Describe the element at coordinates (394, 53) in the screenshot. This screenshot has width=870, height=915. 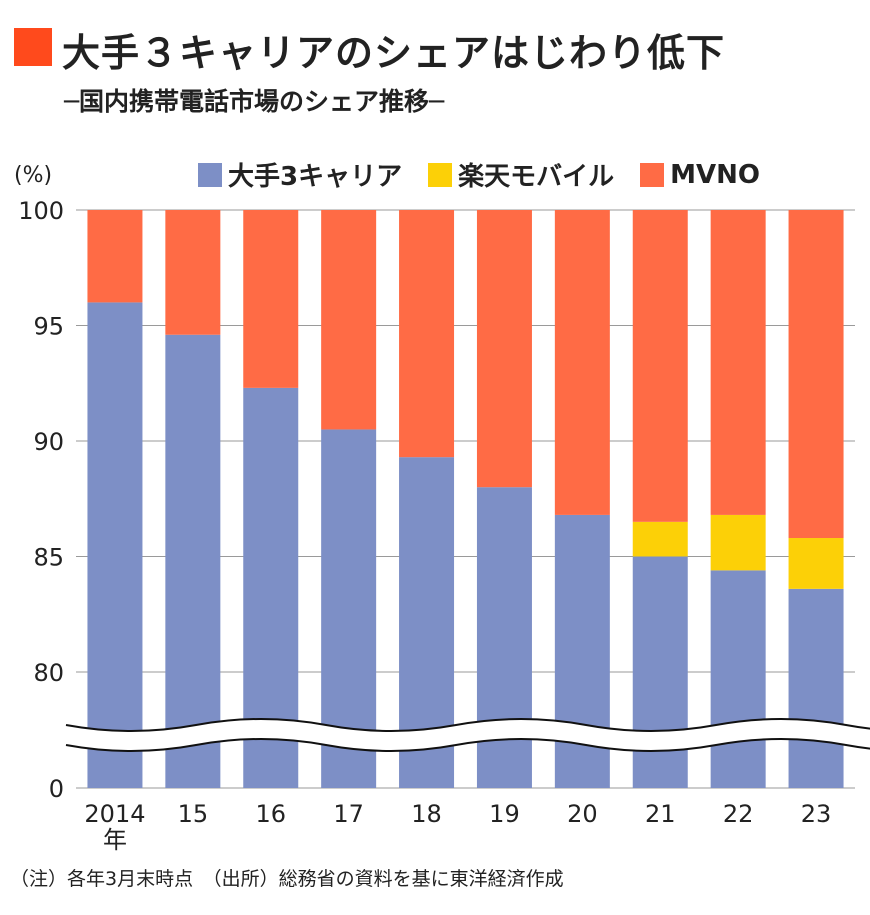
I see `chart-title: 大手３キャリアのシェアはじわり低下` at that location.